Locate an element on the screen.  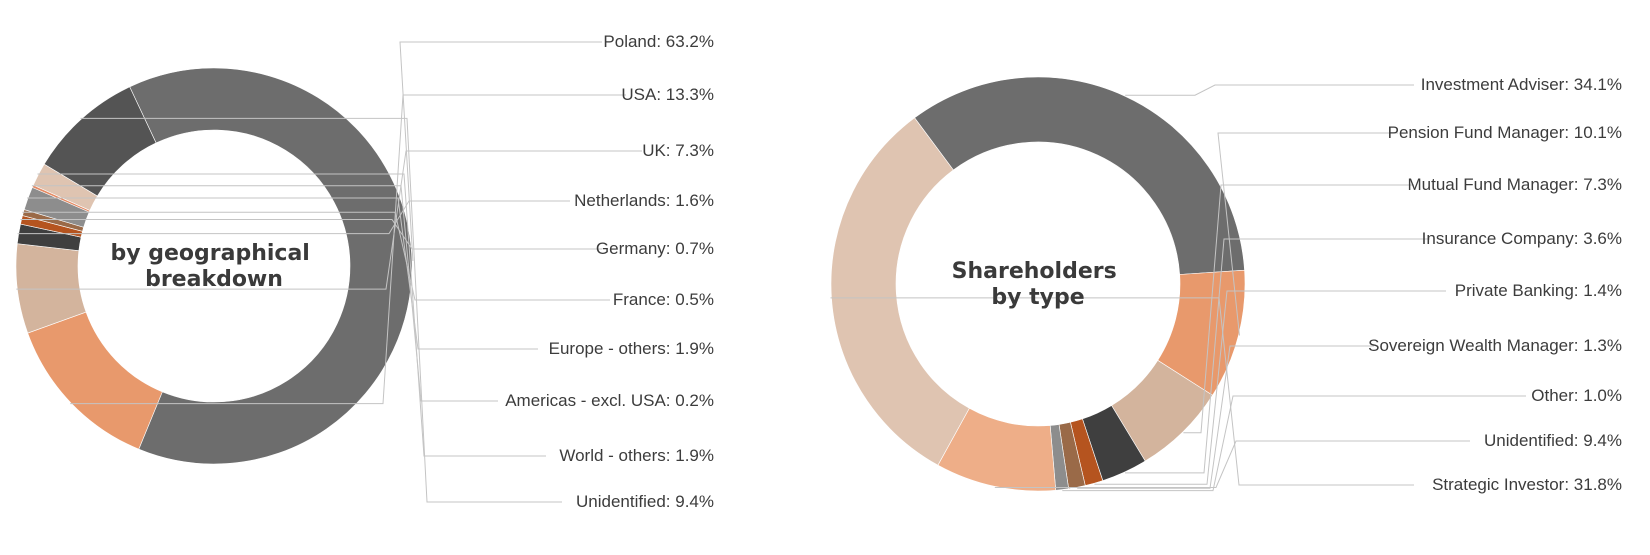
slice-label-other: Other: 1.0% is located at coordinates (1576, 395).